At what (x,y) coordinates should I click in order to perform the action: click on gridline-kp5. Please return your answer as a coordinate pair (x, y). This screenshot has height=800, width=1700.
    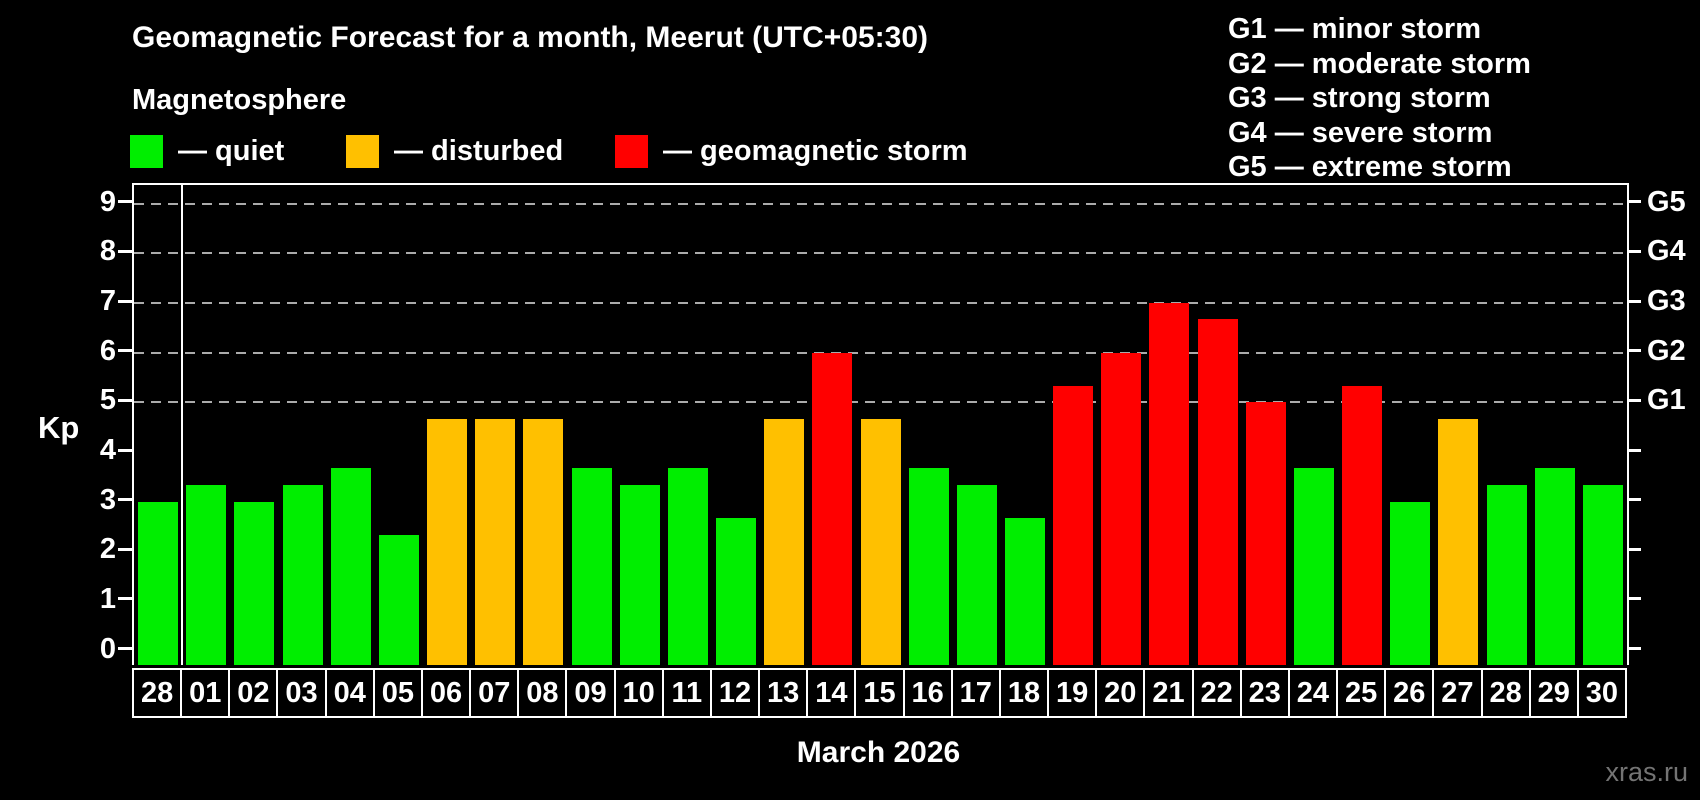
    Looking at the image, I should click on (880, 402).